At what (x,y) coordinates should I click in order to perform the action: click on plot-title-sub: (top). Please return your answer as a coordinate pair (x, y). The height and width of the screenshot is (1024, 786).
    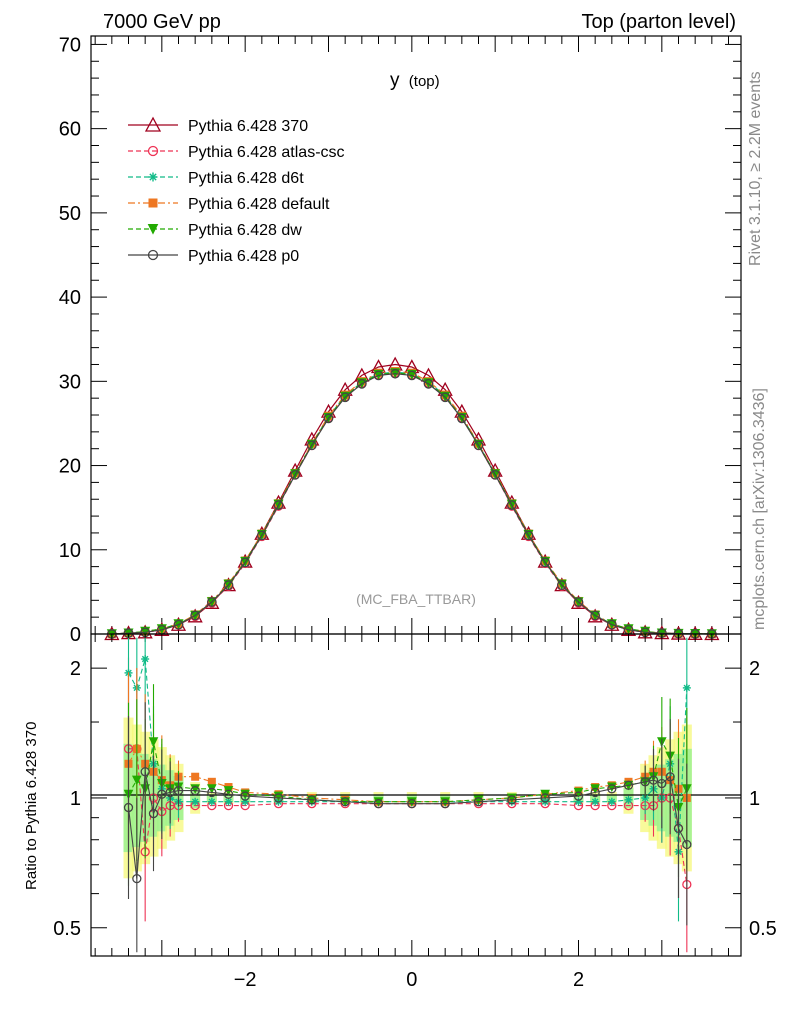
    Looking at the image, I should click on (424, 81).